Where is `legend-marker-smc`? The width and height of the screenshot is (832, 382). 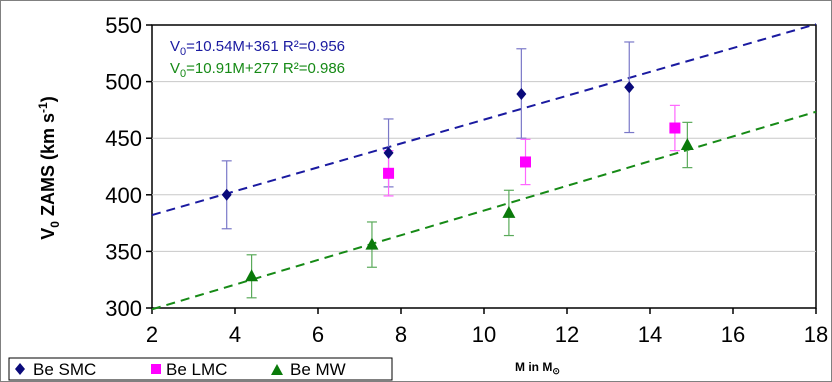 legend-marker-smc is located at coordinates (20, 369).